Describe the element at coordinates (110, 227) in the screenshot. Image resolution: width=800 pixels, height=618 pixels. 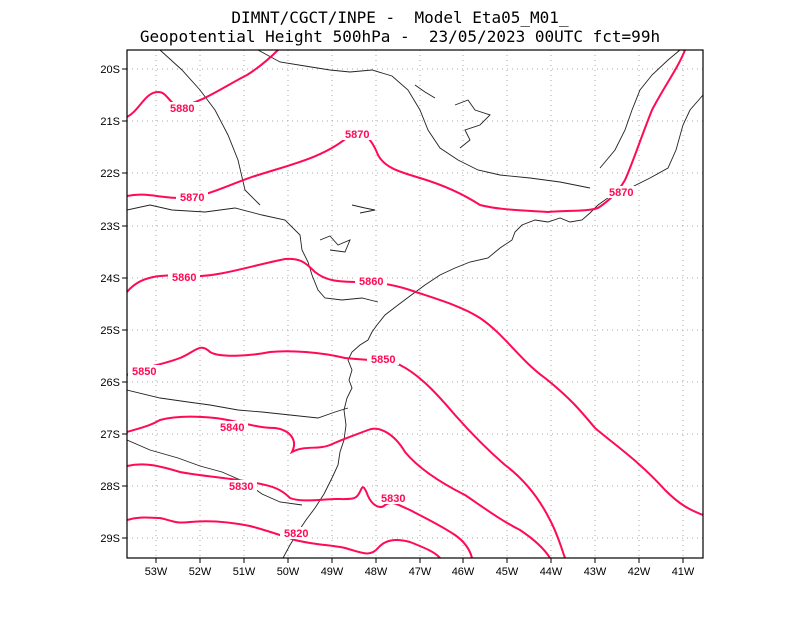
I see `lat-label-23s: 23S` at that location.